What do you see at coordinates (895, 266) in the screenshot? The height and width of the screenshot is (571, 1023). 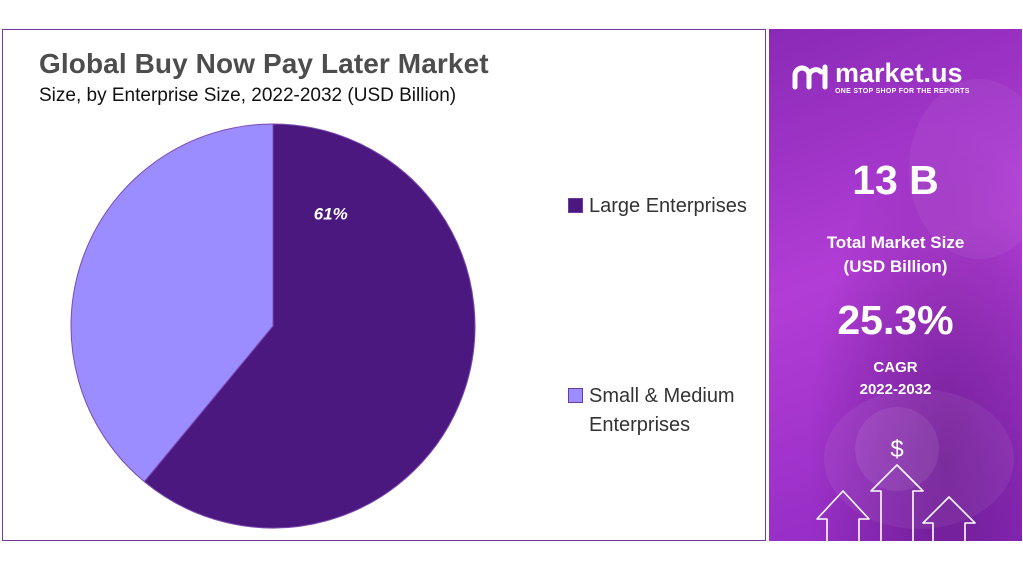 I see `market-size-label-line2: (USD Billion)` at bounding box center [895, 266].